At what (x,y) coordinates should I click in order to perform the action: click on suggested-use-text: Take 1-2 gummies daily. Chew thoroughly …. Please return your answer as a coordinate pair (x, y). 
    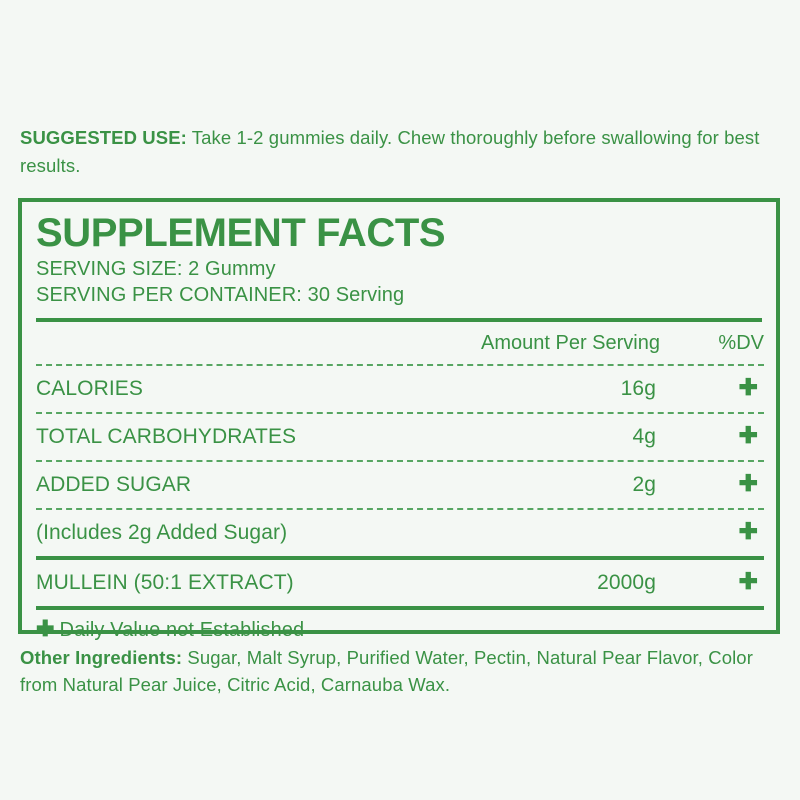
    Looking at the image, I should click on (390, 151).